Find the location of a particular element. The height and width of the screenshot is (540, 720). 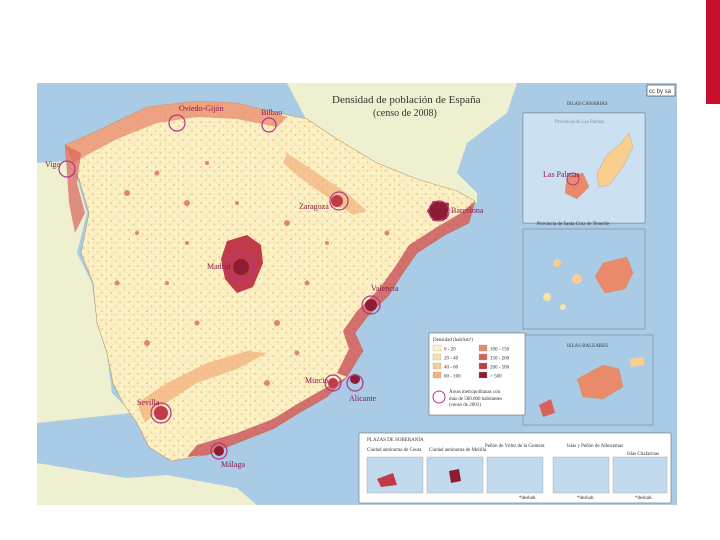

plazas-note1: *deshab. is located at coordinates (528, 498).